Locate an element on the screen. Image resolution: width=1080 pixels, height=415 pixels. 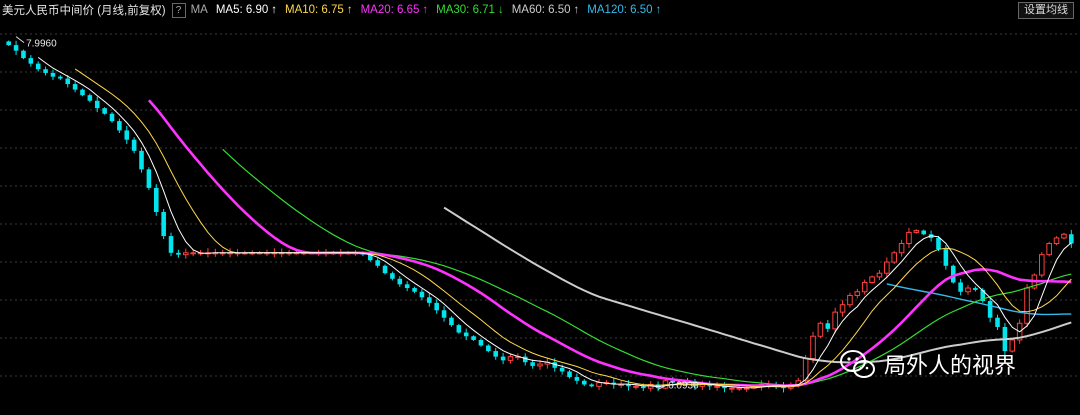
ma-legend-value: MA20: 6.65 is located at coordinates (390, 10).